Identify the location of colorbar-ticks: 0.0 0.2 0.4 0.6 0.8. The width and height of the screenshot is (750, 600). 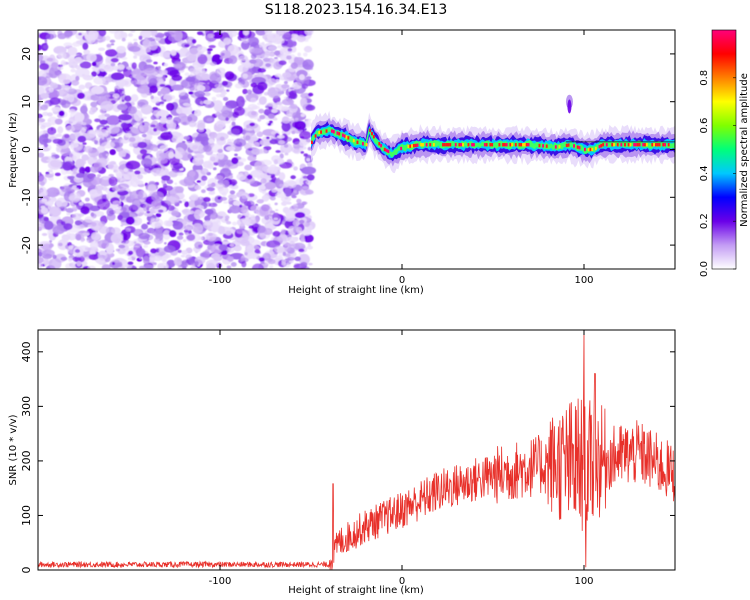
(717, 173).